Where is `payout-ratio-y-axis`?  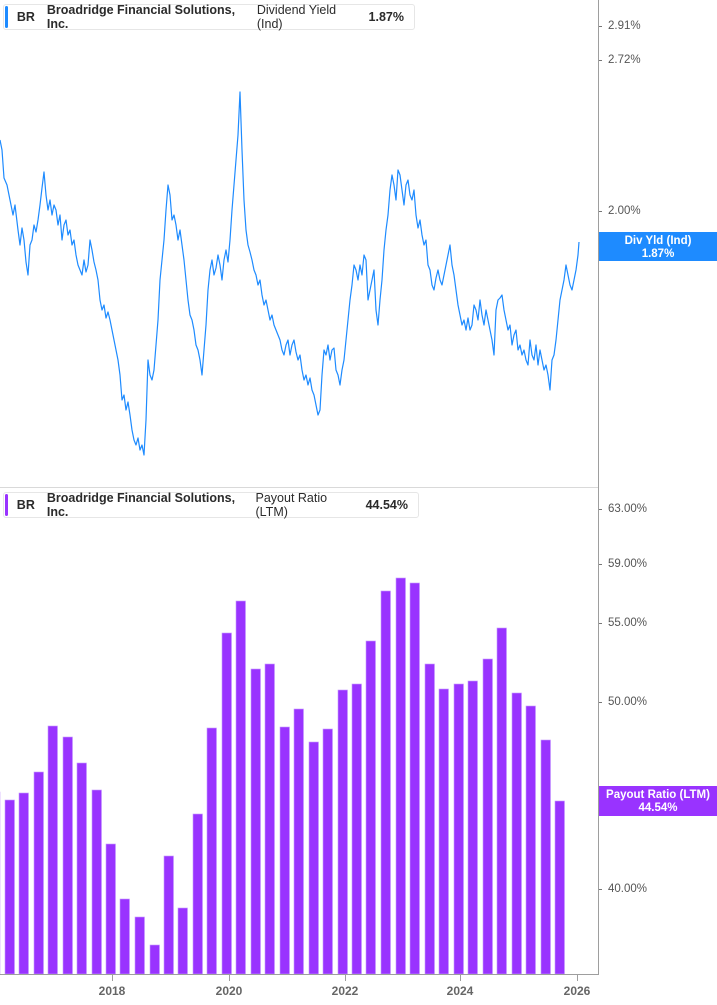 payout-ratio-y-axis is located at coordinates (598, 731).